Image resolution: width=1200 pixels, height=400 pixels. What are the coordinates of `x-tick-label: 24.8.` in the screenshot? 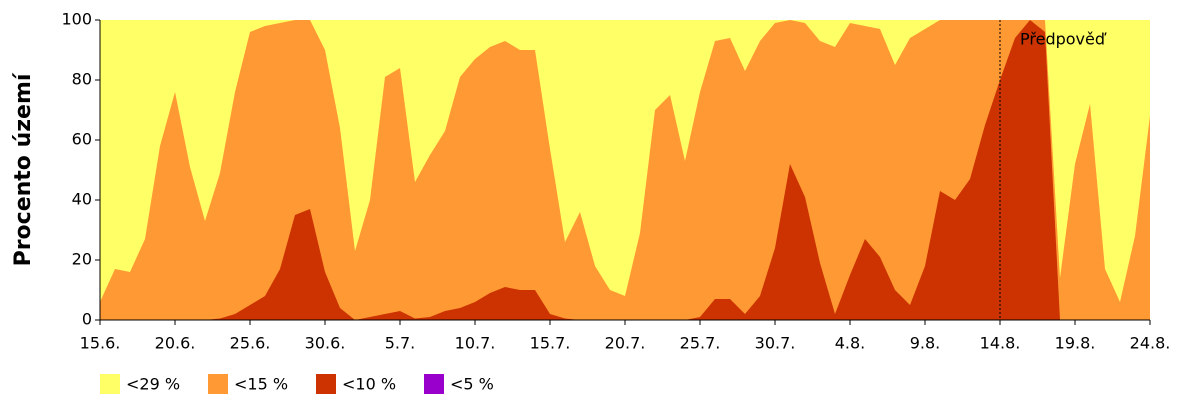 It's located at (1150, 343).